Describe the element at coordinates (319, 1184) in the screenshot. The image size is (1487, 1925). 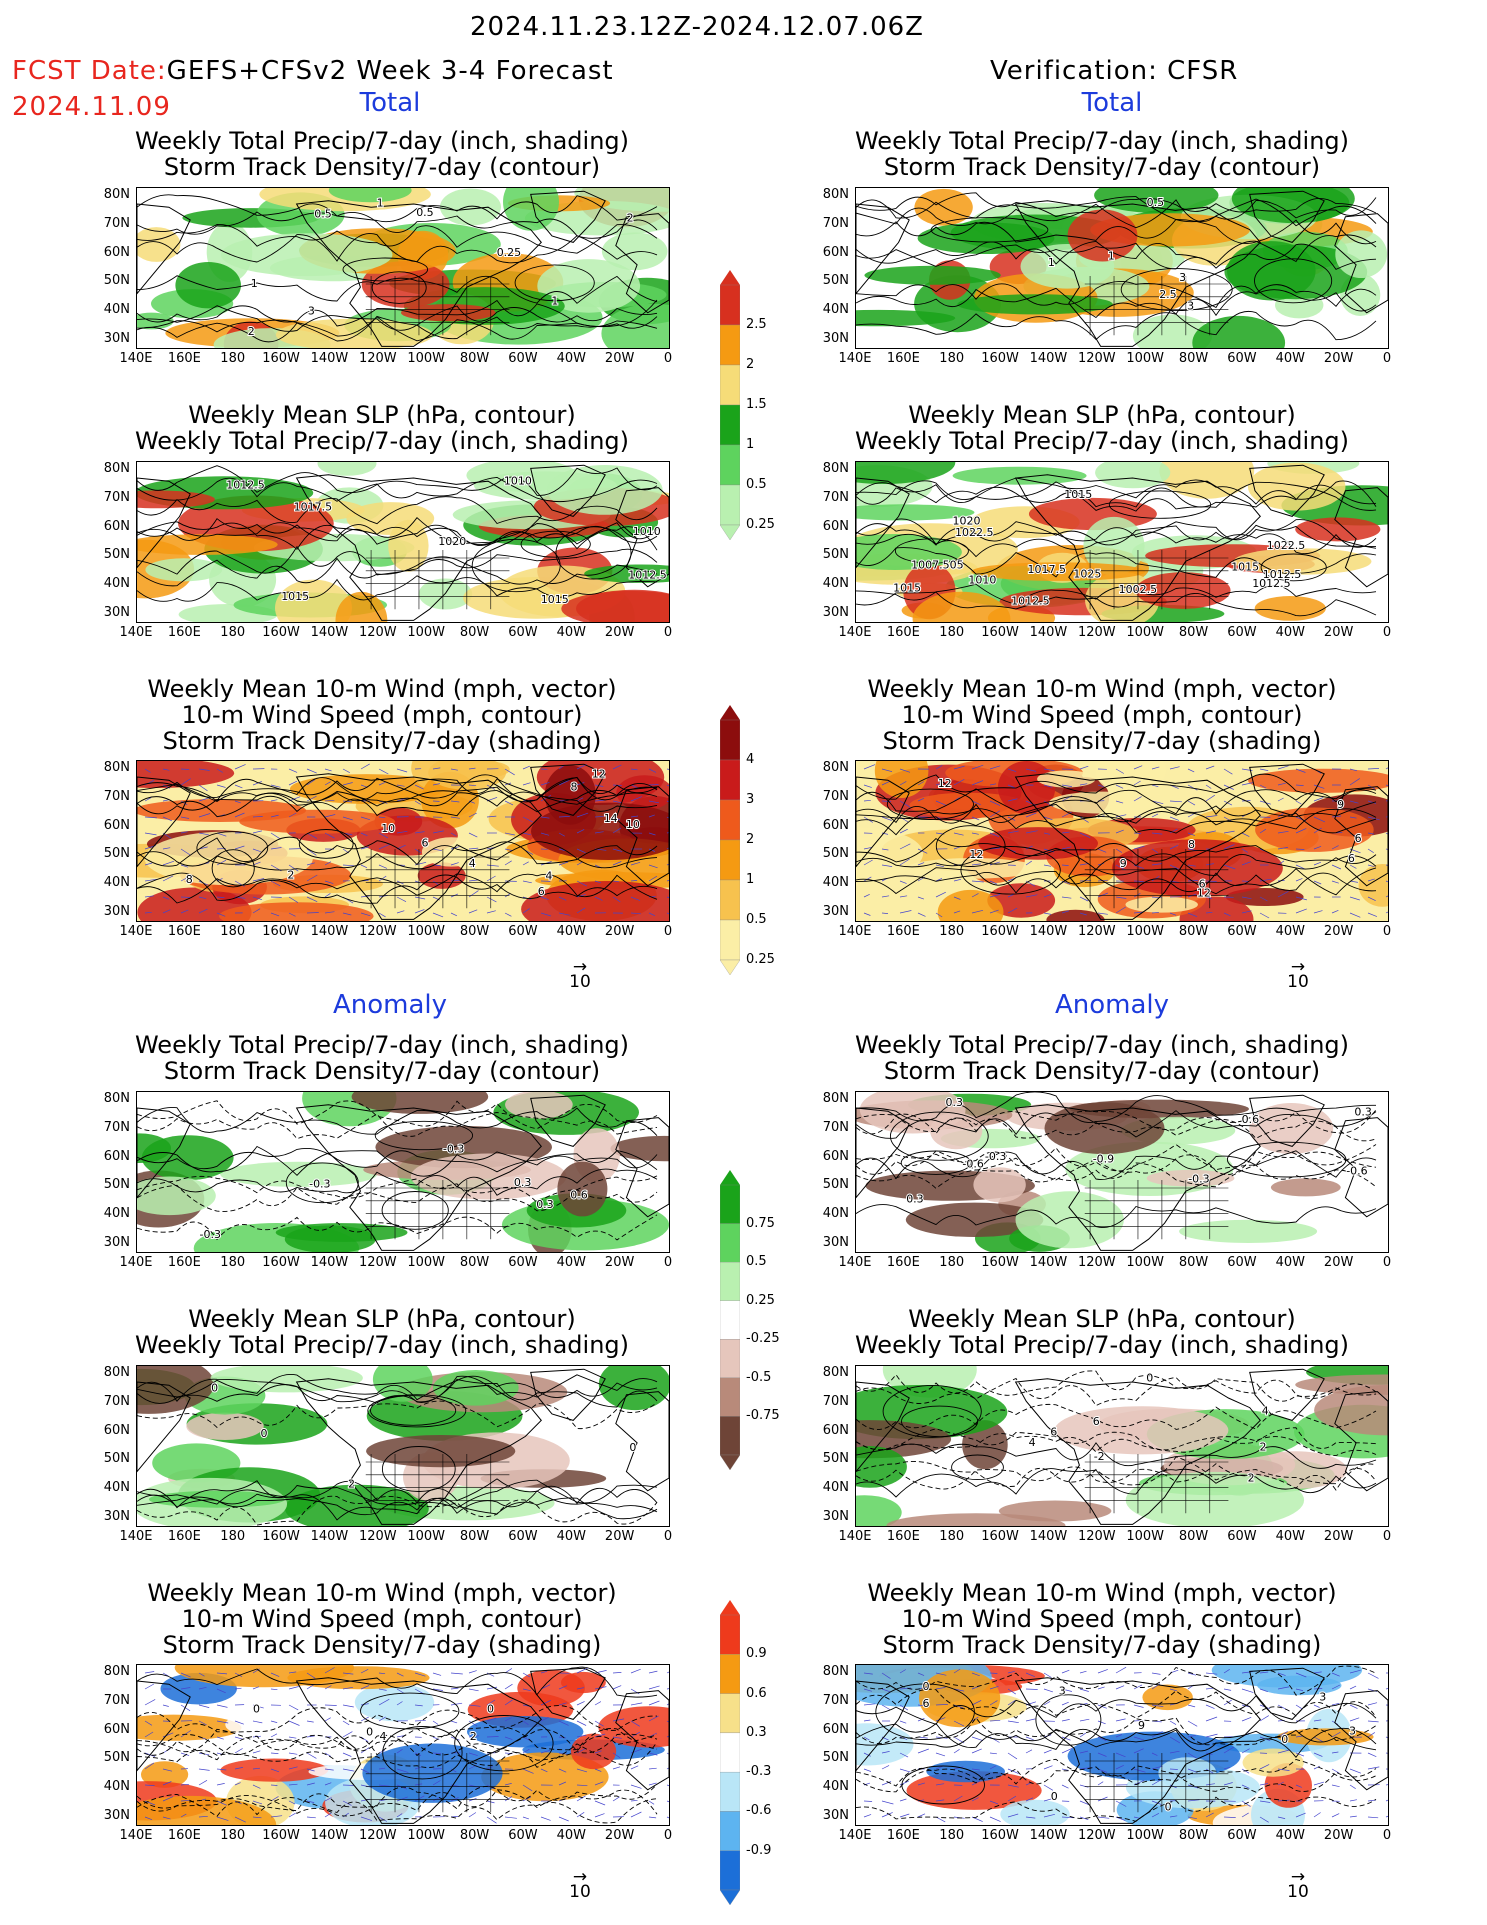
I see `contour-label: -0.3` at that location.